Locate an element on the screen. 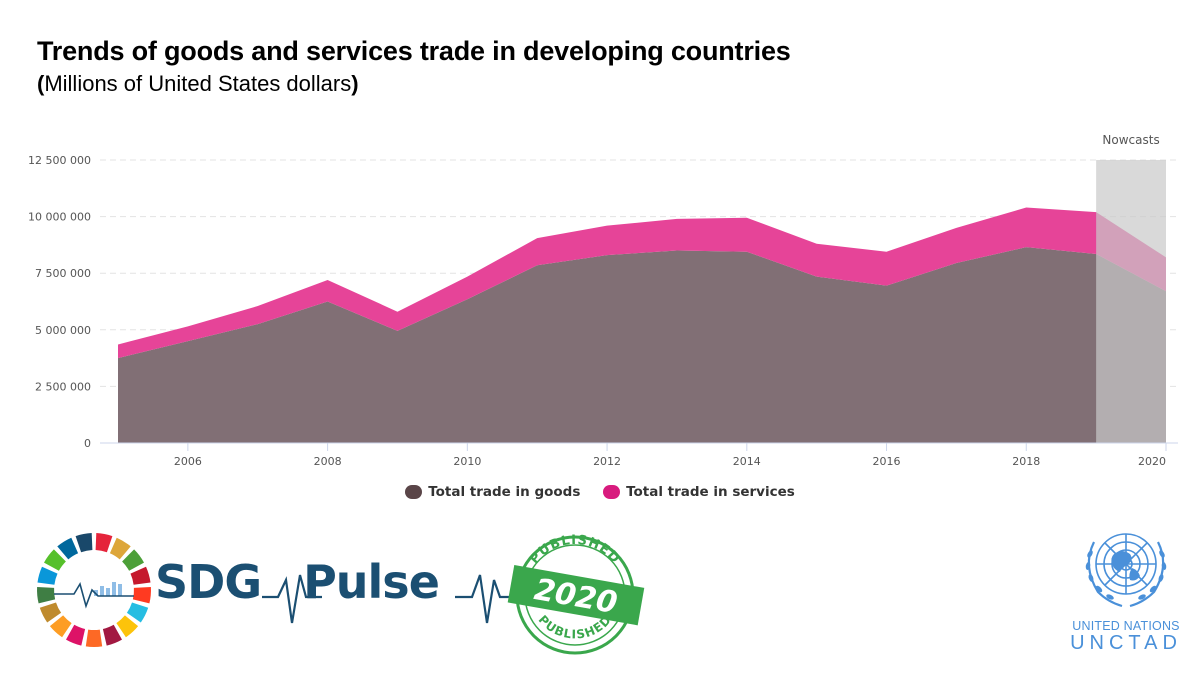 This screenshot has height=675, width=1200. stamp-top-text: PUBLISHED is located at coordinates (574, 550).